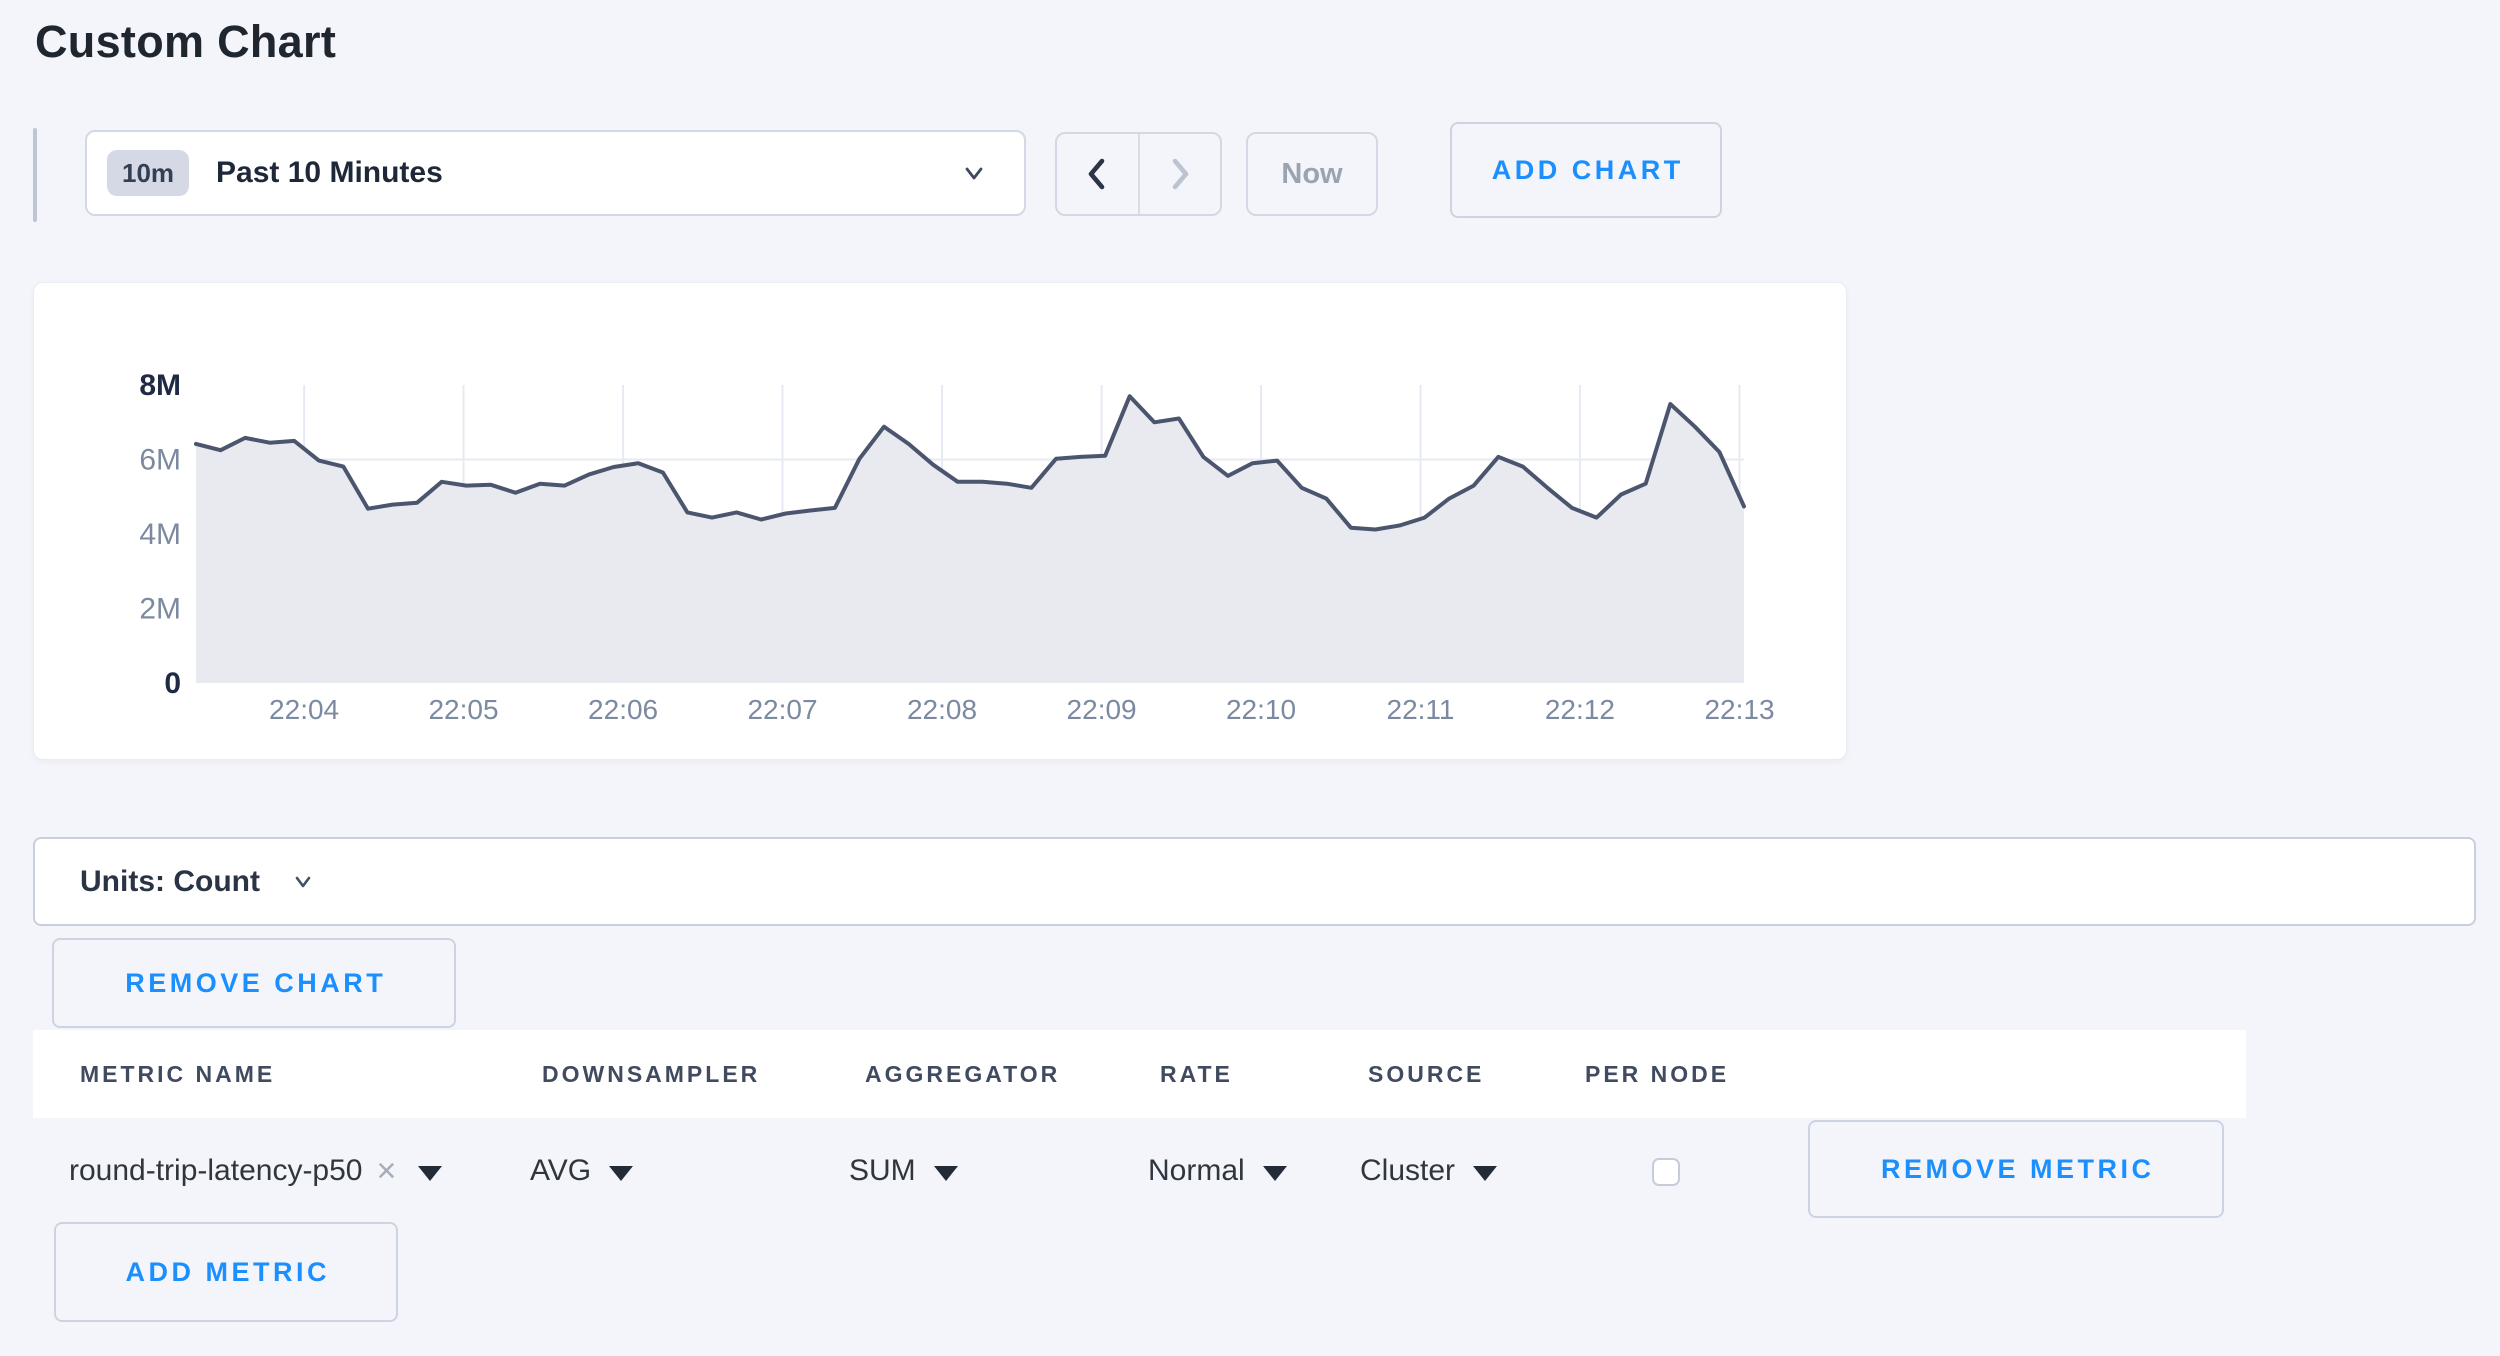 Image resolution: width=2500 pixels, height=1356 pixels. What do you see at coordinates (35, 175) in the screenshot?
I see `toolbar-accent-divider` at bounding box center [35, 175].